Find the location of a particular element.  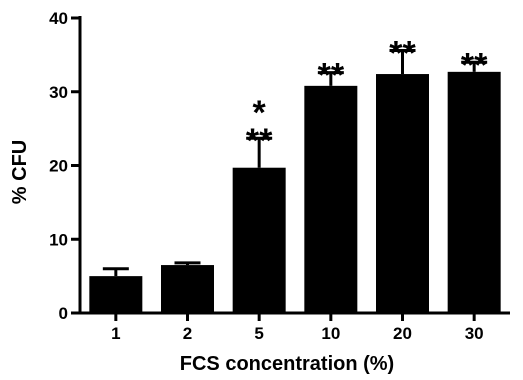

x-tick-label: 5 is located at coordinates (258, 333).